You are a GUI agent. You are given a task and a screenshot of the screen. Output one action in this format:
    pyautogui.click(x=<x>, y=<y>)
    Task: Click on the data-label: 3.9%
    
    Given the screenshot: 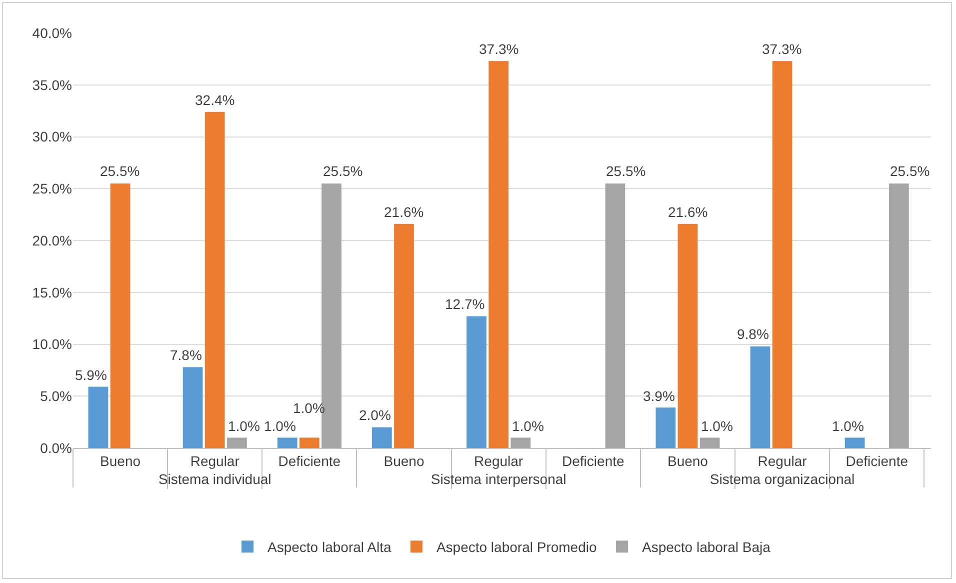 What is the action you would take?
    pyautogui.click(x=659, y=396)
    